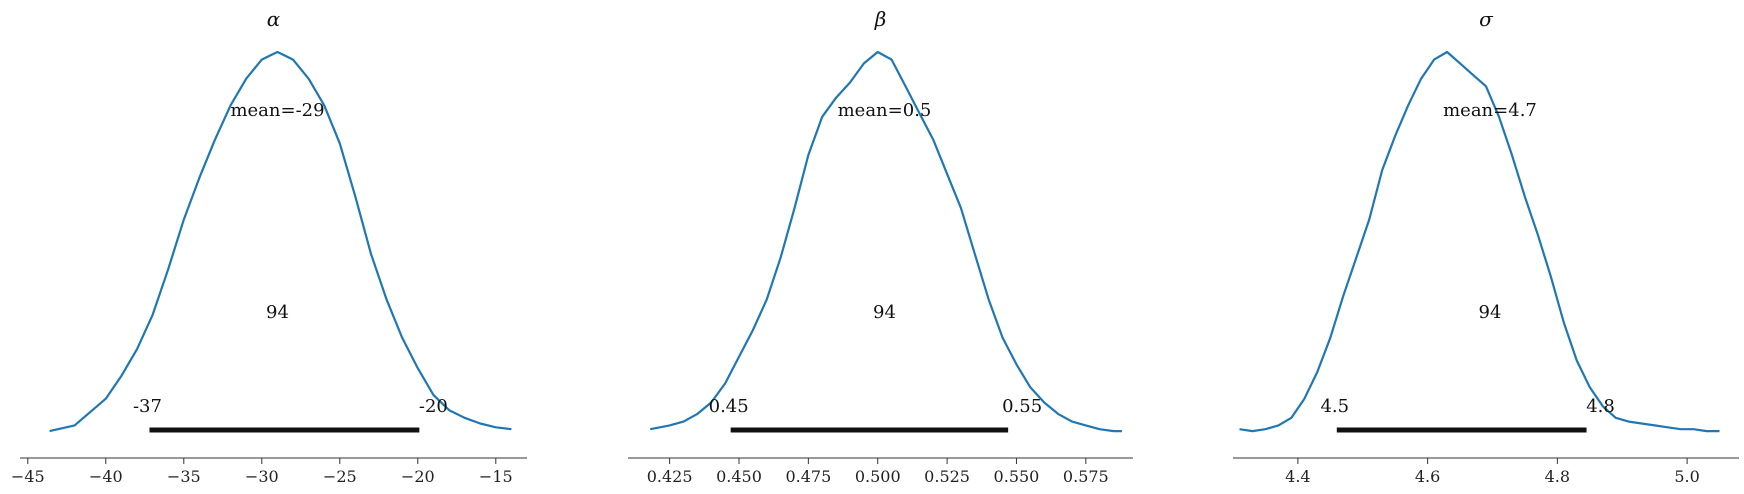  Describe the element at coordinates (1086, 476) in the screenshot. I see `x-tick-label: 0.575` at that location.